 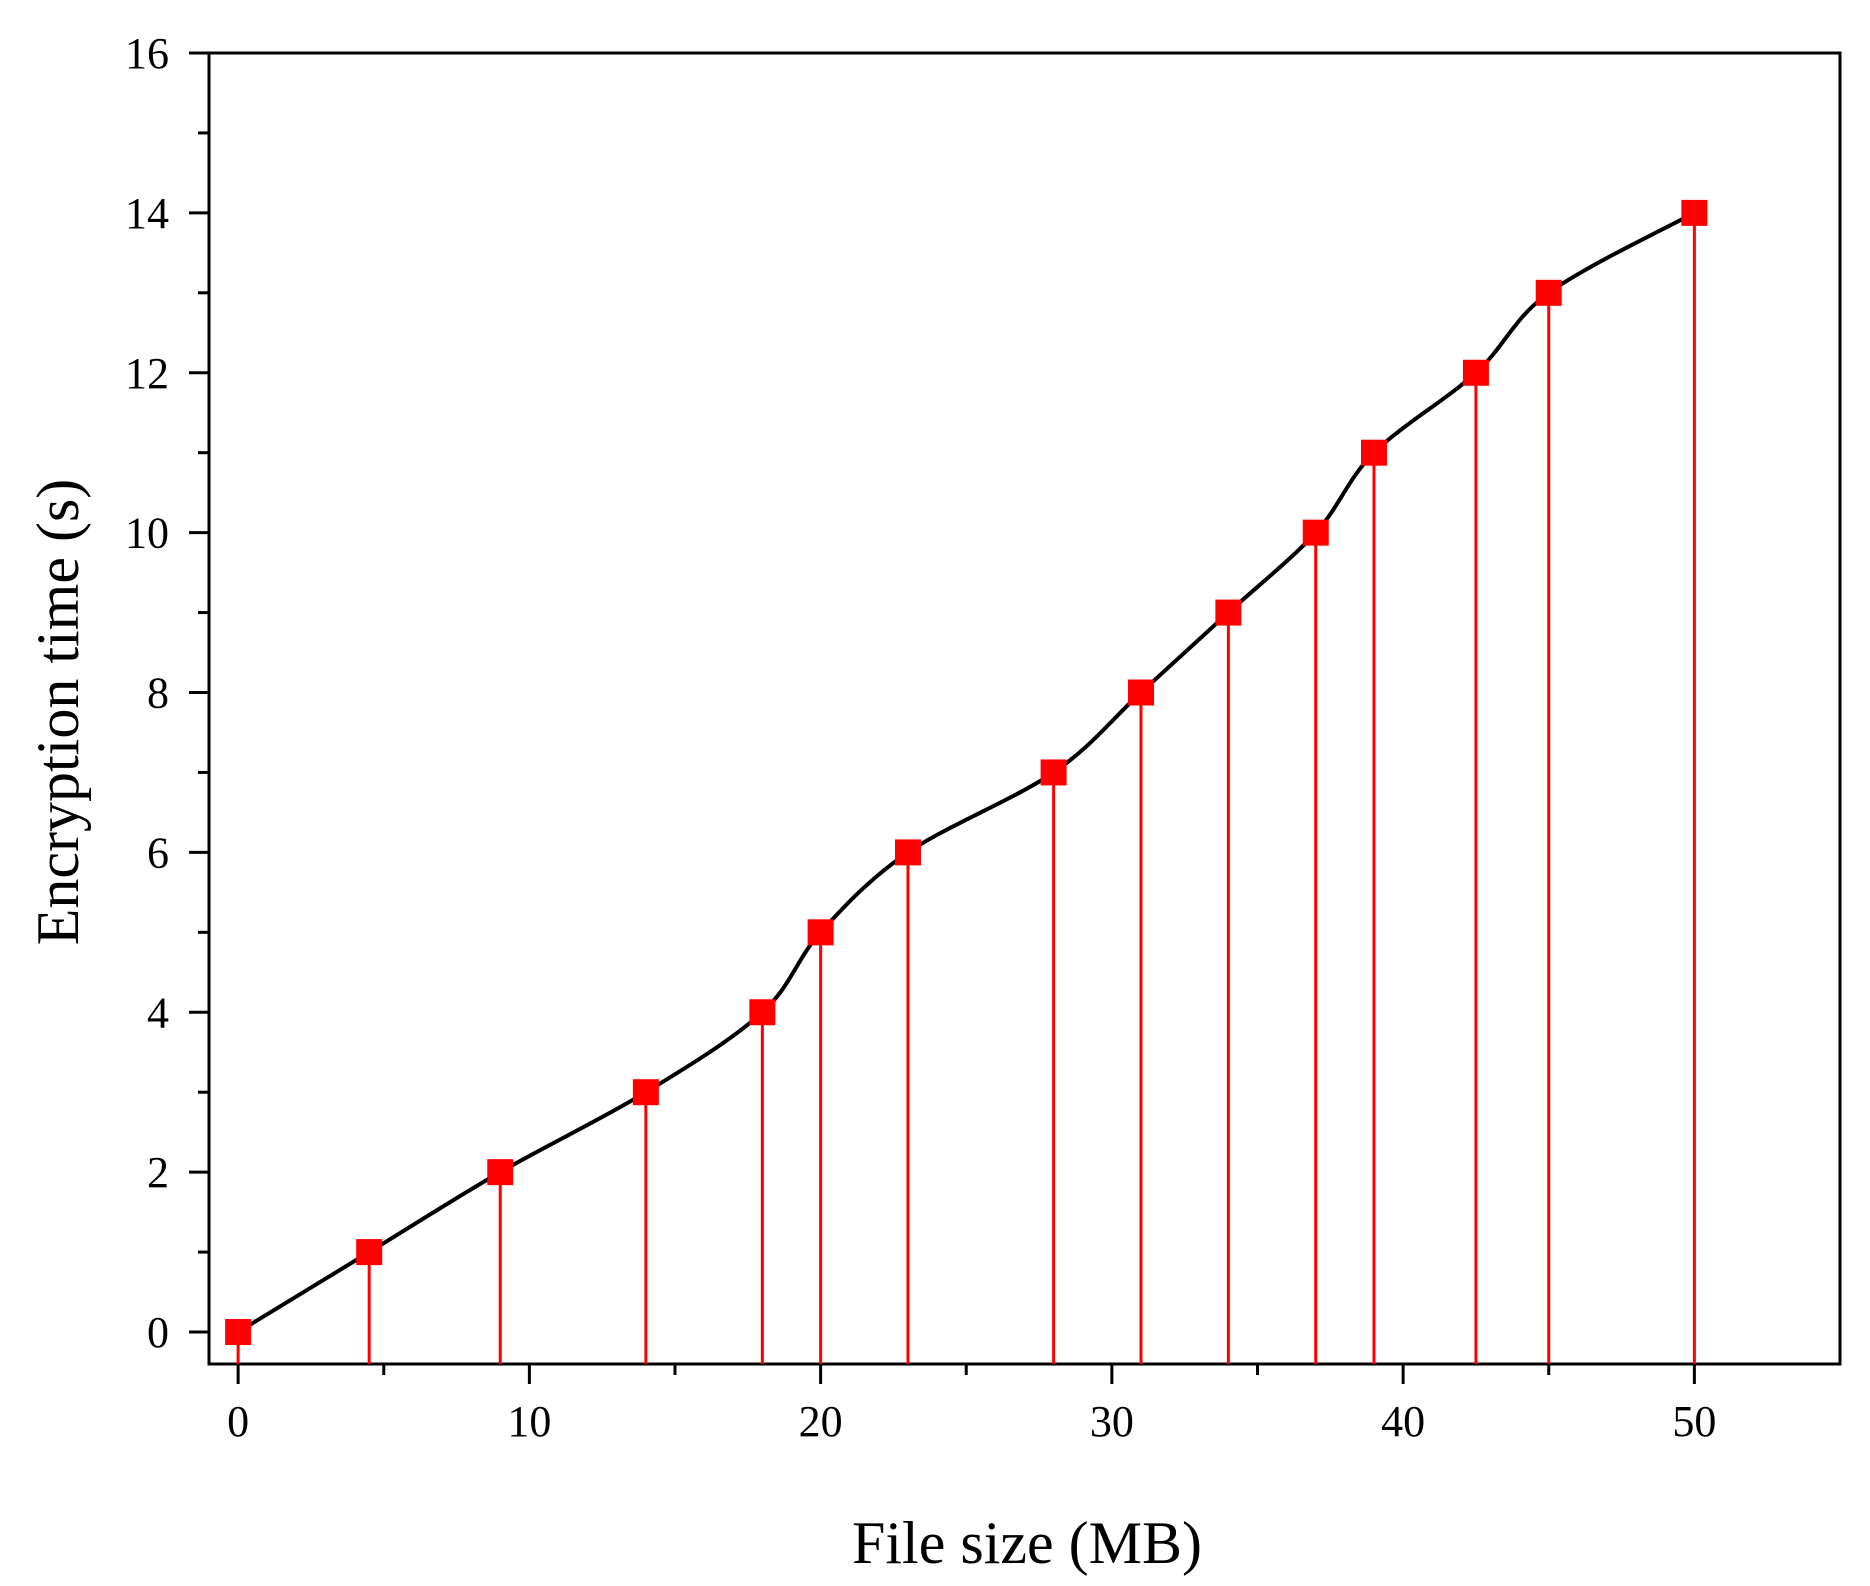 What do you see at coordinates (58, 712) in the screenshot?
I see `y-axis-title: Encryption time (s)` at bounding box center [58, 712].